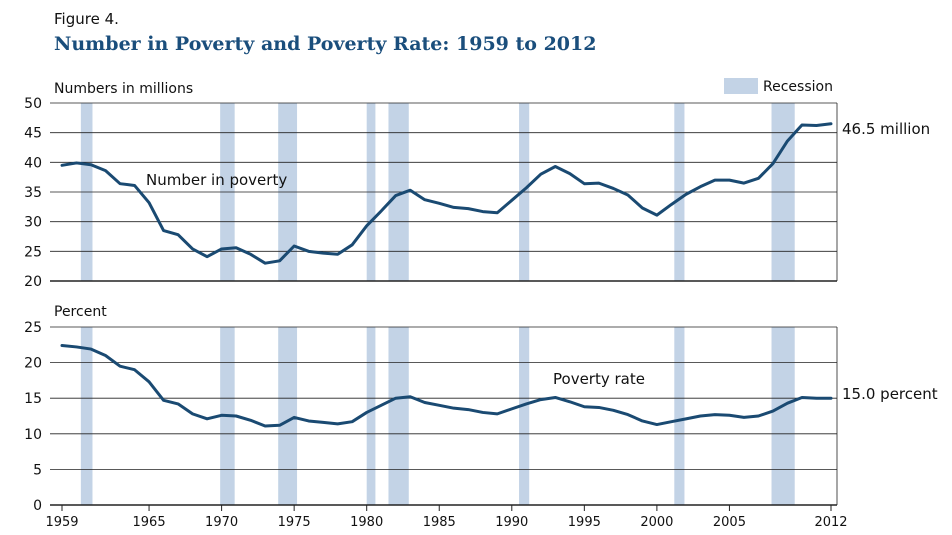 This screenshot has width=952, height=535. Describe the element at coordinates (511, 522) in the screenshot. I see `x-tick-label-6: 1990` at that location.